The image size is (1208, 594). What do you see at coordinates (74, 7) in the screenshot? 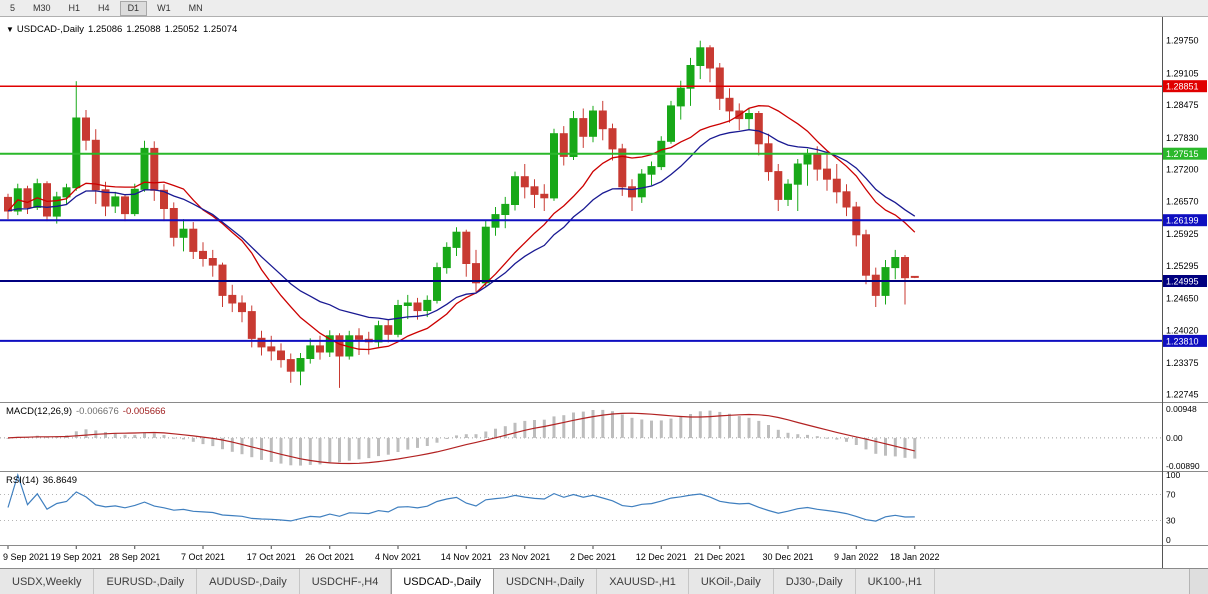
I see `timeframe-button-h1: H1` at bounding box center [74, 7].